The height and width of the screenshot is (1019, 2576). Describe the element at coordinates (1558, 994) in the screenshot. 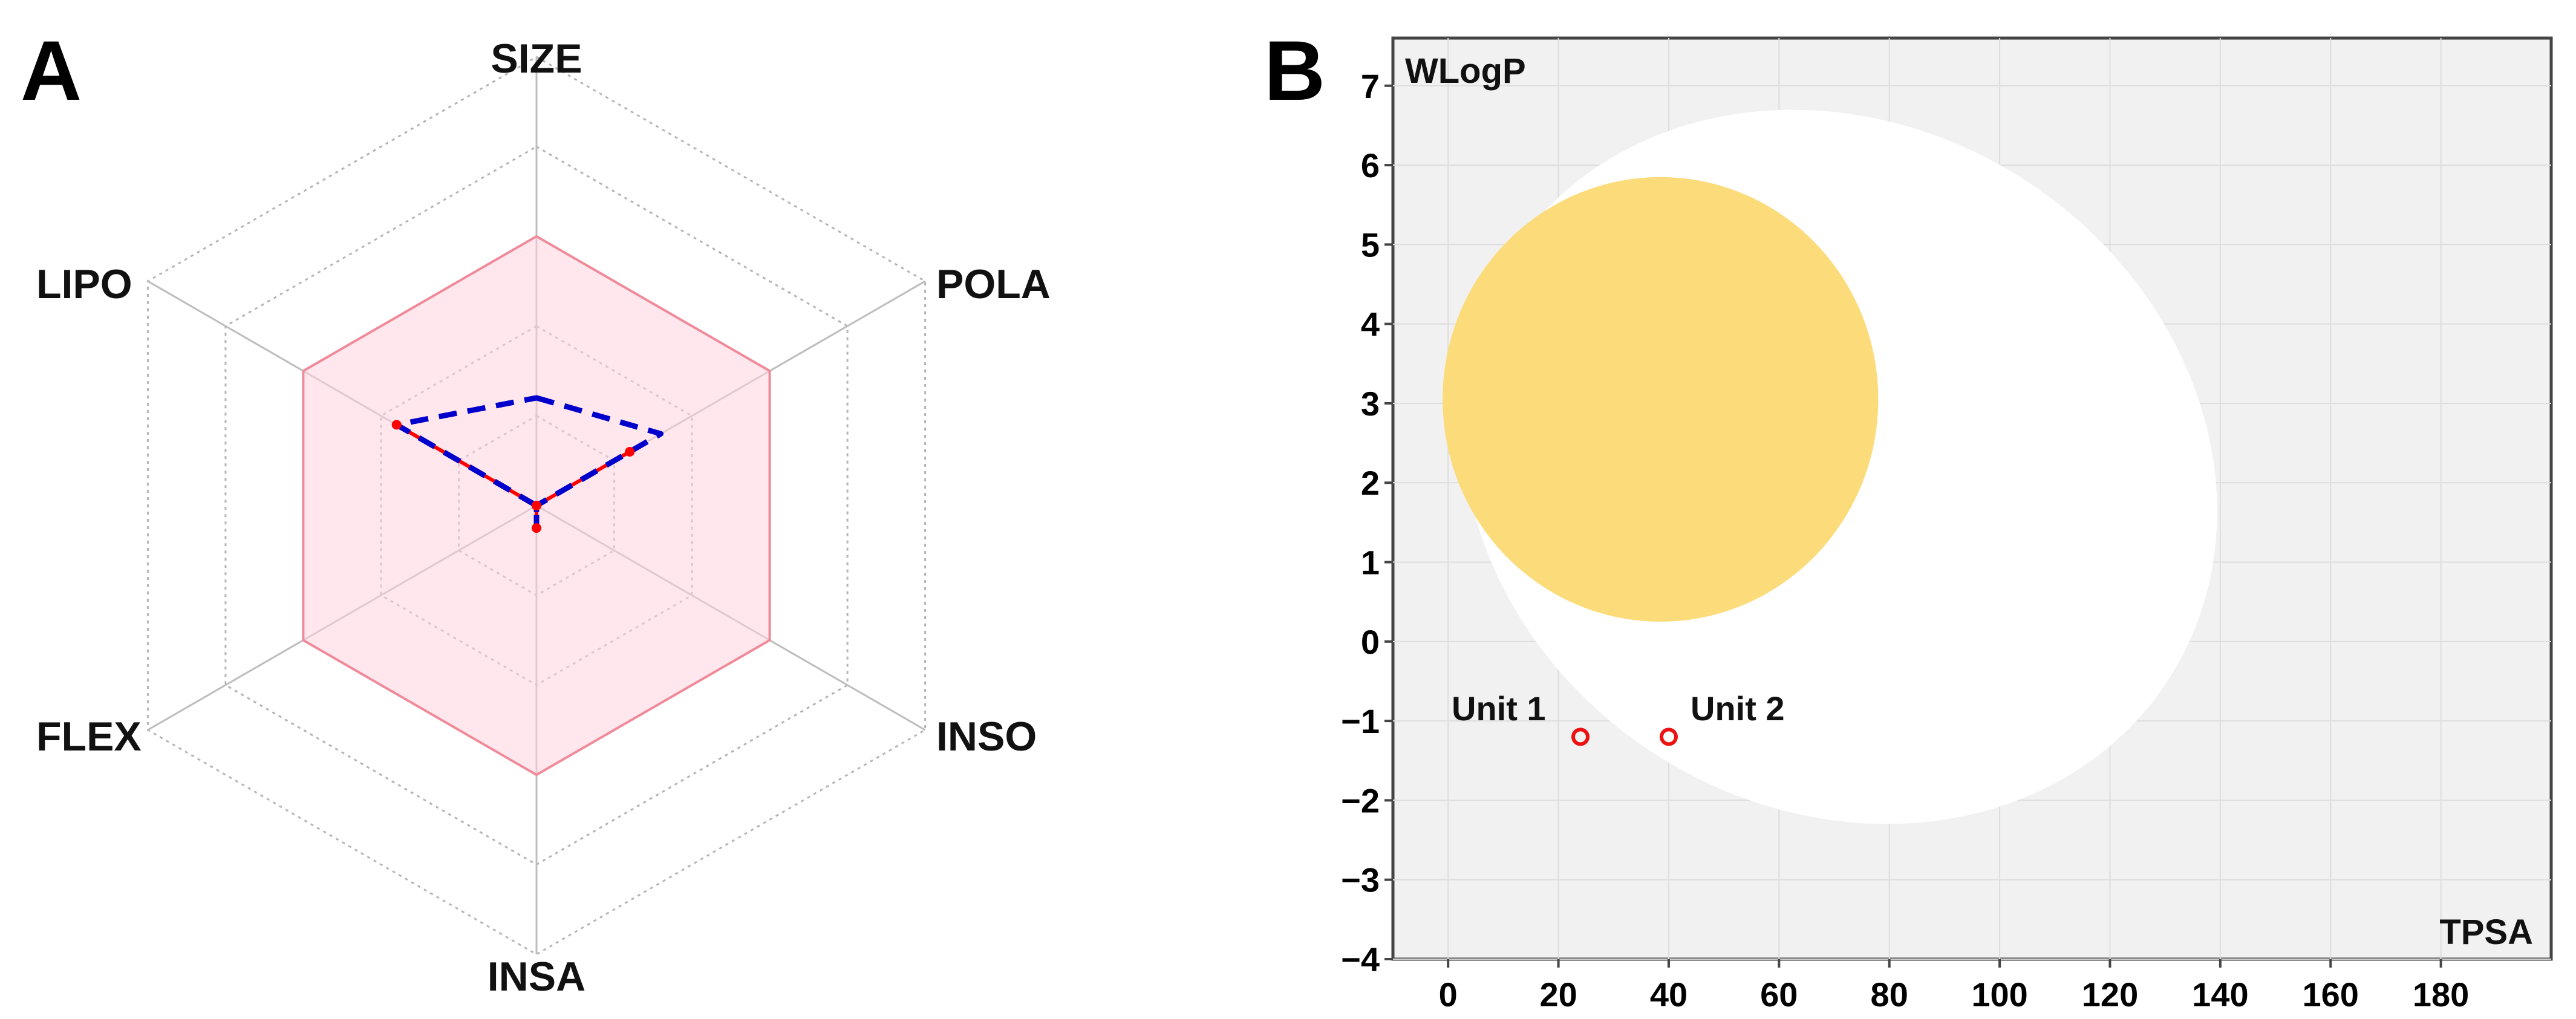

I see `x-tick-label: 20` at that location.